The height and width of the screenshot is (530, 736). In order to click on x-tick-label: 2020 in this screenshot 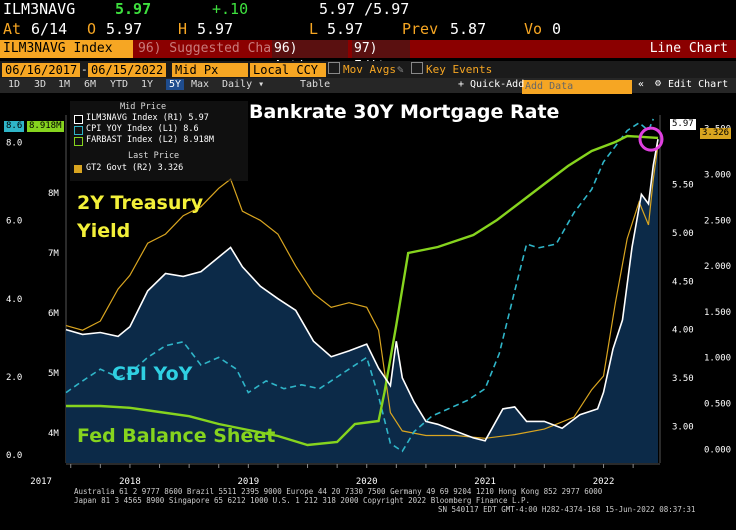, I will do `click(367, 482)`.